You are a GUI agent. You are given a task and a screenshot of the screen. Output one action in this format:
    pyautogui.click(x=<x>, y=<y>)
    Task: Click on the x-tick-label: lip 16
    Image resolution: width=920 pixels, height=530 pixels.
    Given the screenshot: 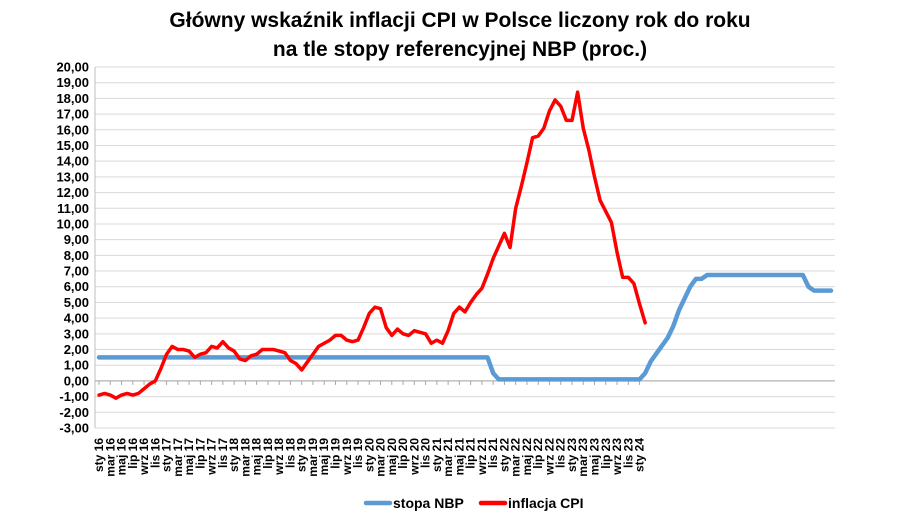 What is the action you would take?
    pyautogui.click(x=133, y=453)
    